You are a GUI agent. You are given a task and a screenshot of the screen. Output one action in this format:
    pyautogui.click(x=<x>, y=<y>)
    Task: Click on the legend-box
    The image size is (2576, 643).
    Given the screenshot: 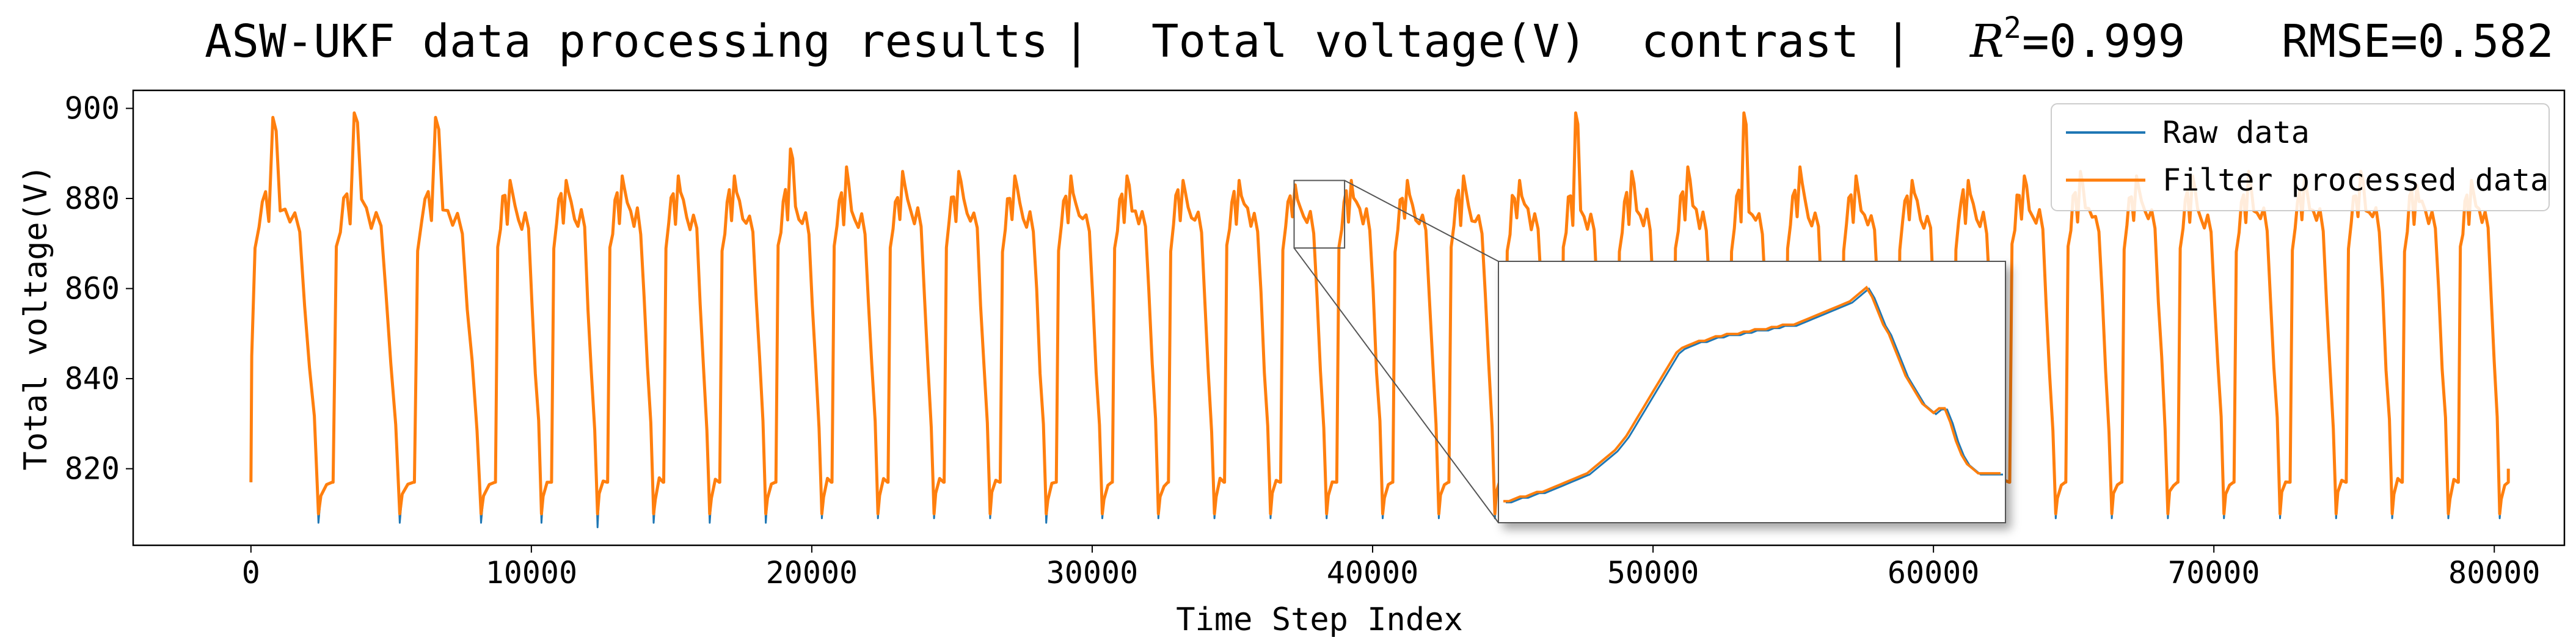 What is the action you would take?
    pyautogui.click(x=2300, y=157)
    